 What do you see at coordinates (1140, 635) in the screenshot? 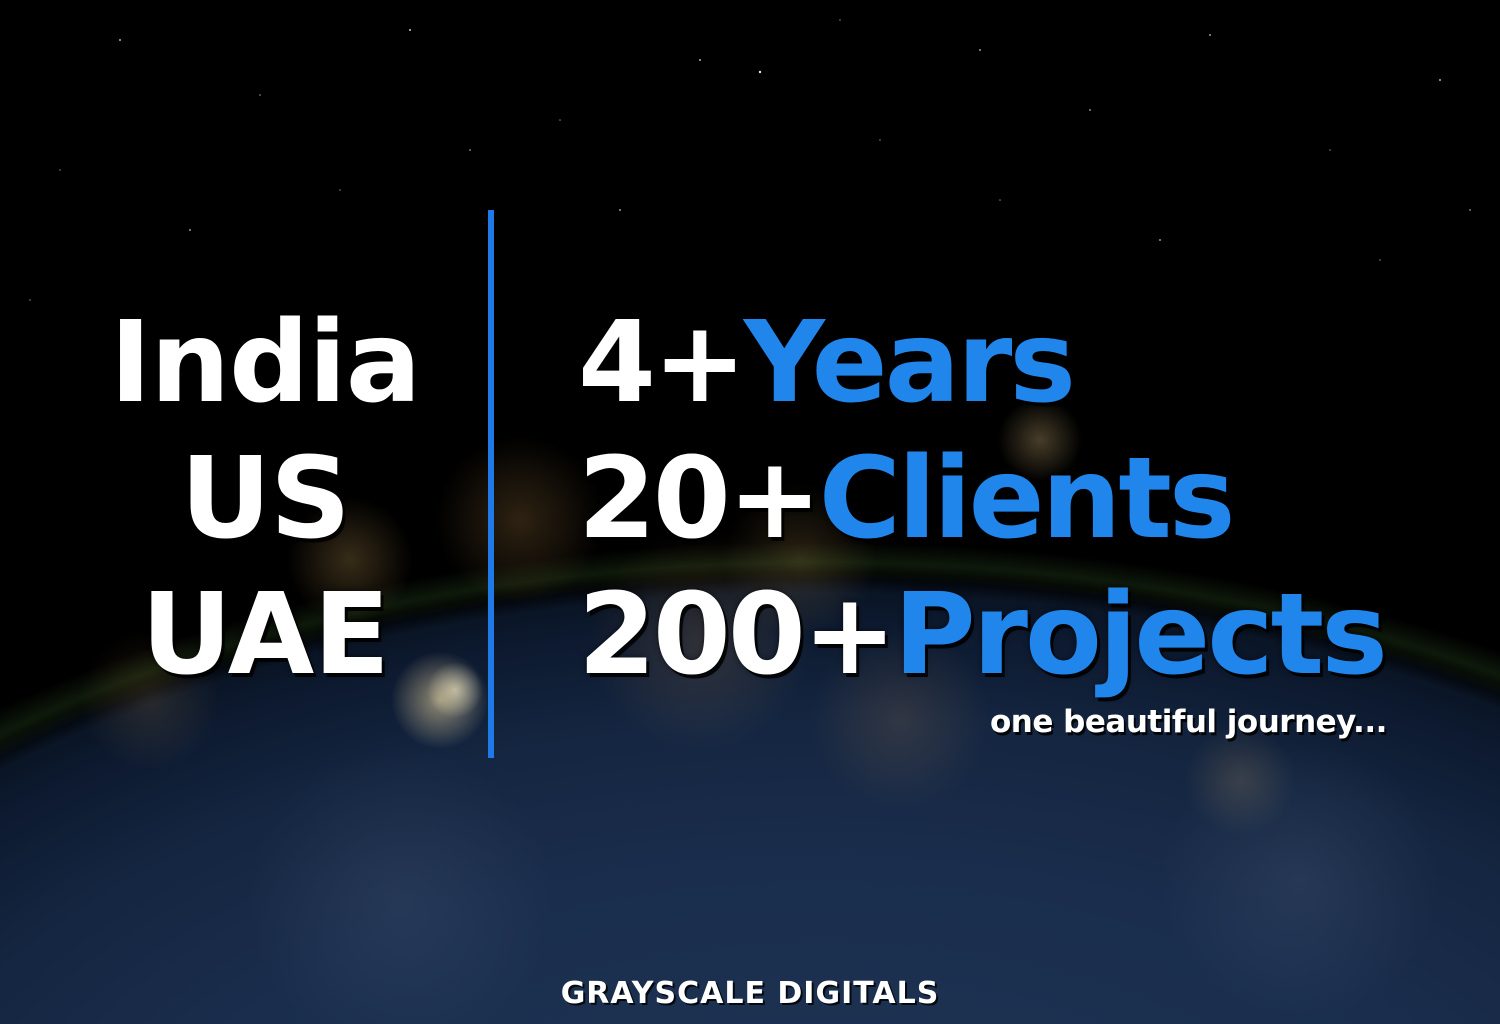
I see `stat-projects-word: Projects` at bounding box center [1140, 635].